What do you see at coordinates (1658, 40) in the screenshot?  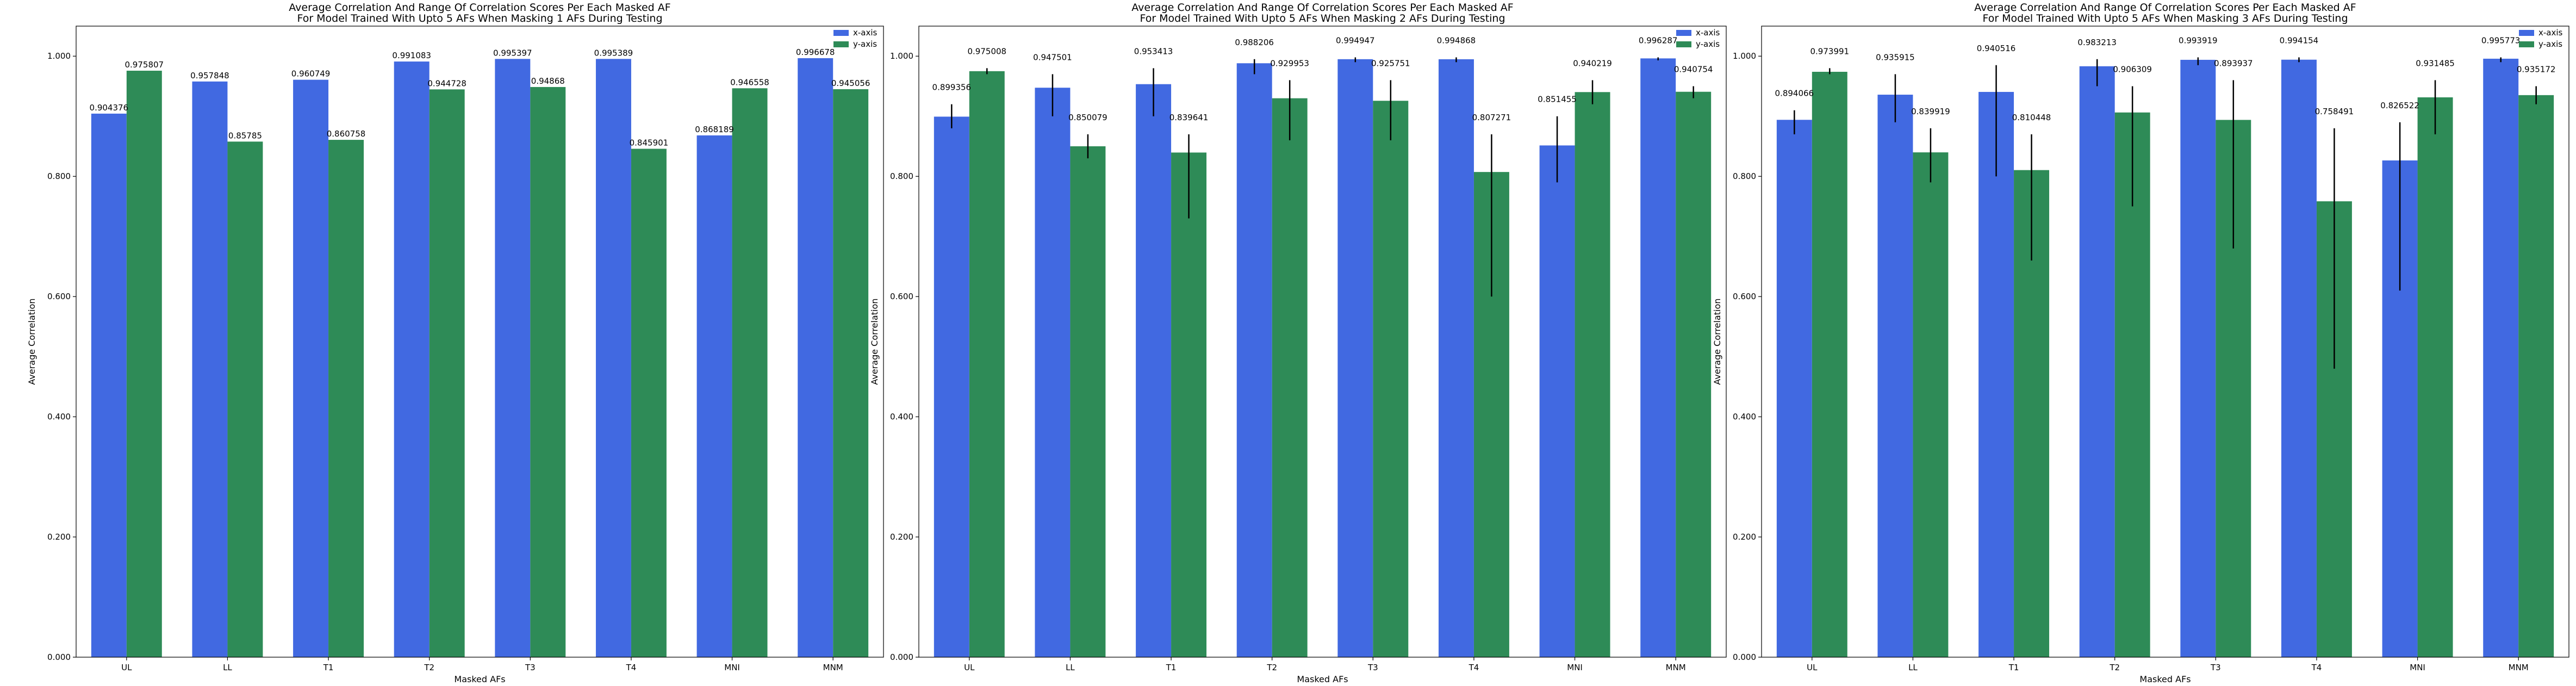 I see `data-label: 0.996287` at bounding box center [1658, 40].